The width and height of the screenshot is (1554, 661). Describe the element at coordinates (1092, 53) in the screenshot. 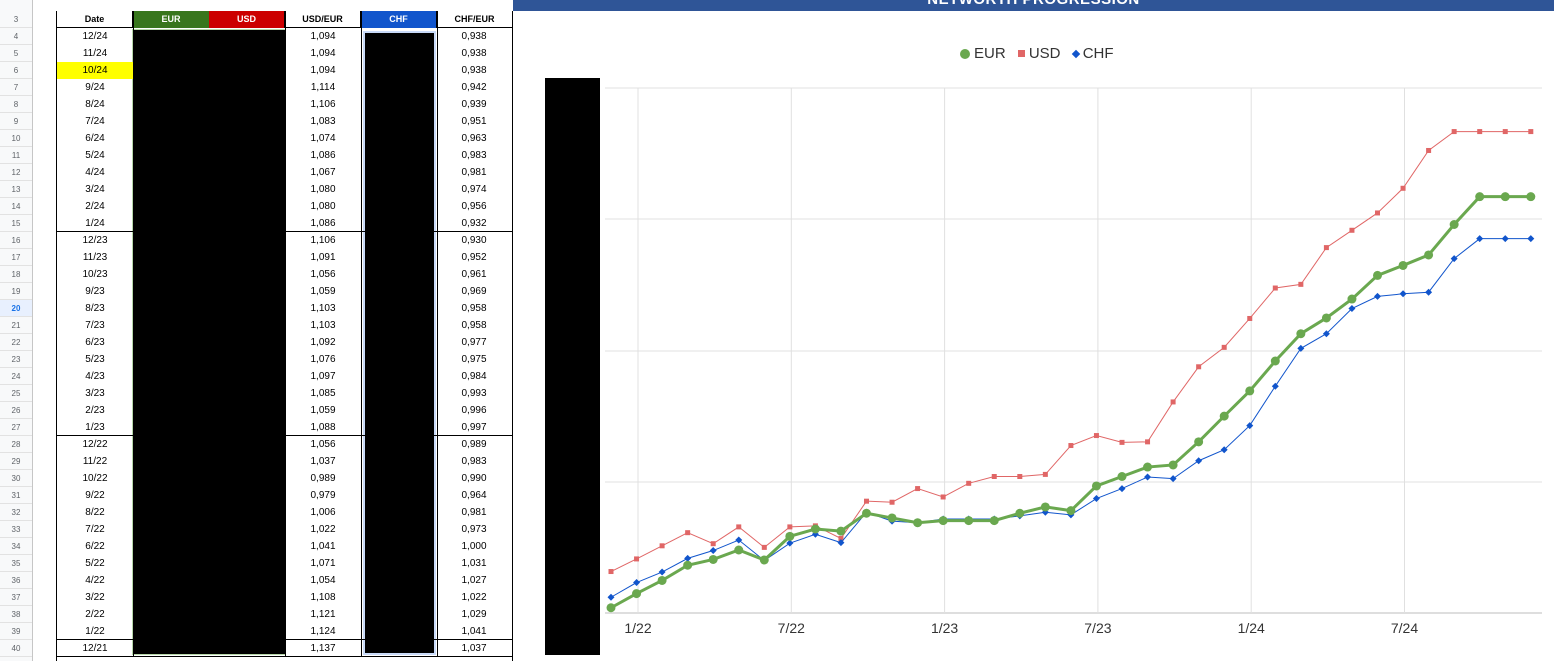

I see `legend-chf: CHF` at that location.